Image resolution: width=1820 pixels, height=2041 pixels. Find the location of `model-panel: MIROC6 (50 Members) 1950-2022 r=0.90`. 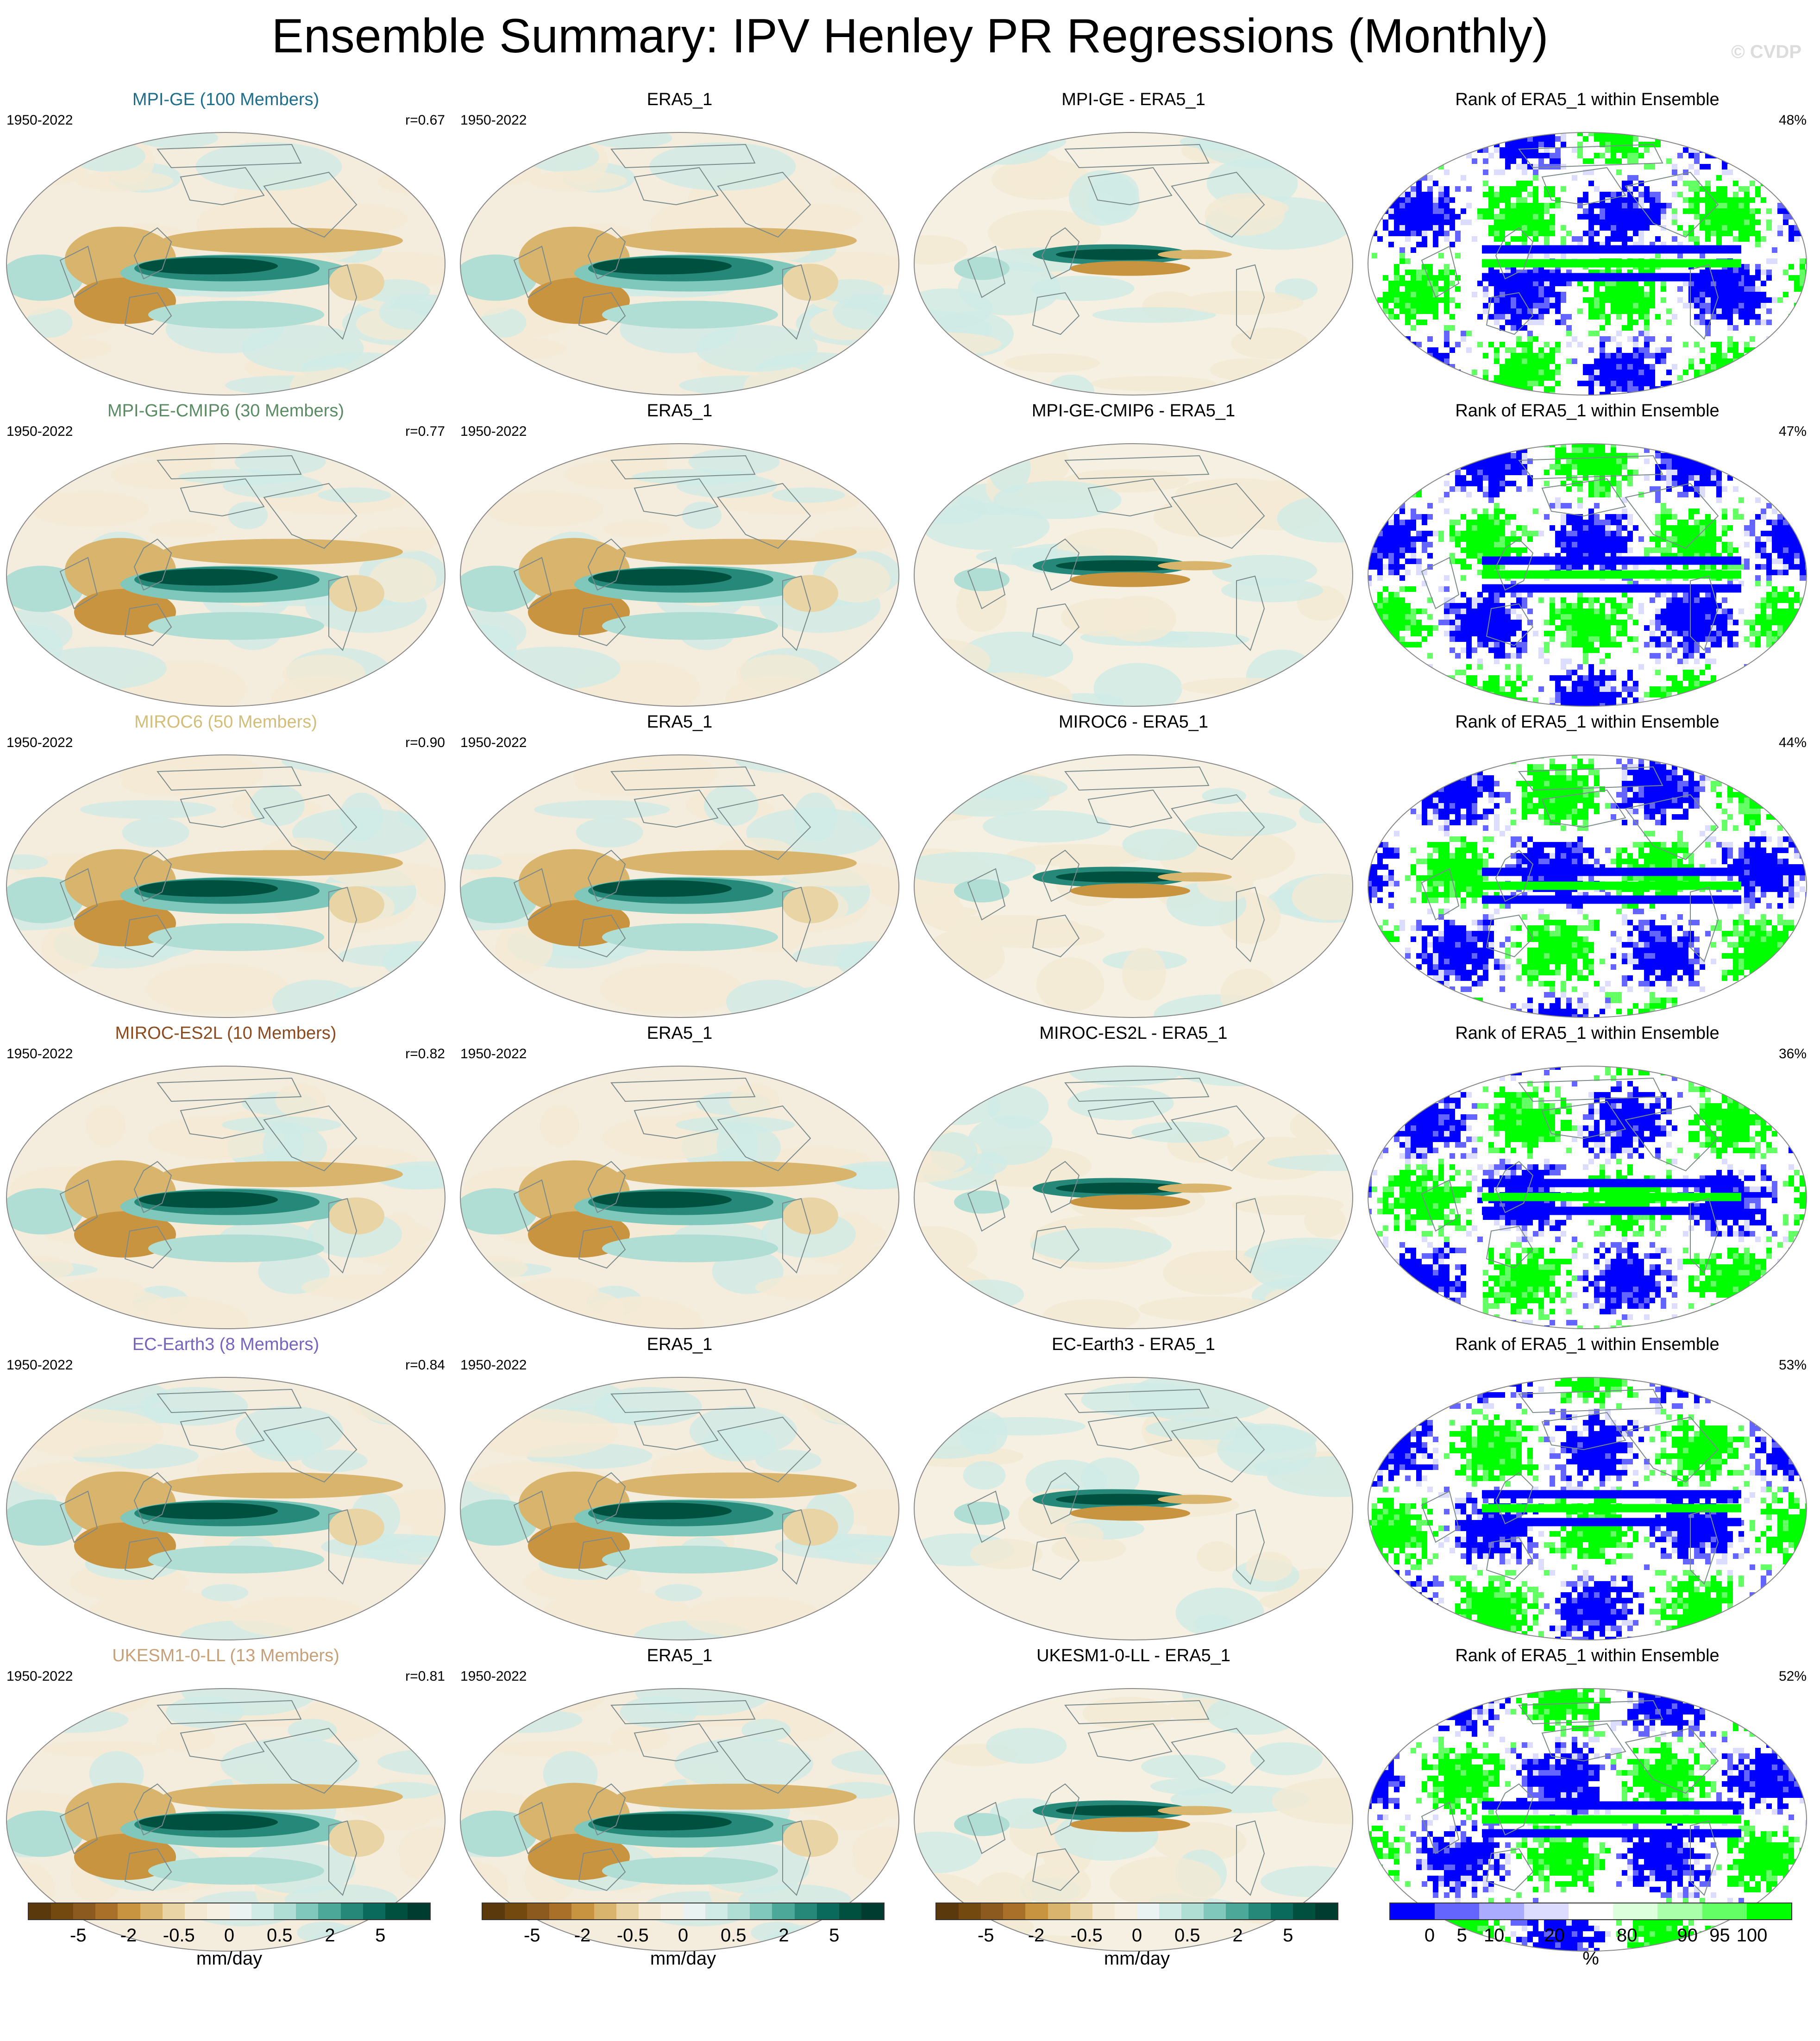

model-panel: MIROC6 (50 Members) 1950-2022 r=0.90 is located at coordinates (226, 866).